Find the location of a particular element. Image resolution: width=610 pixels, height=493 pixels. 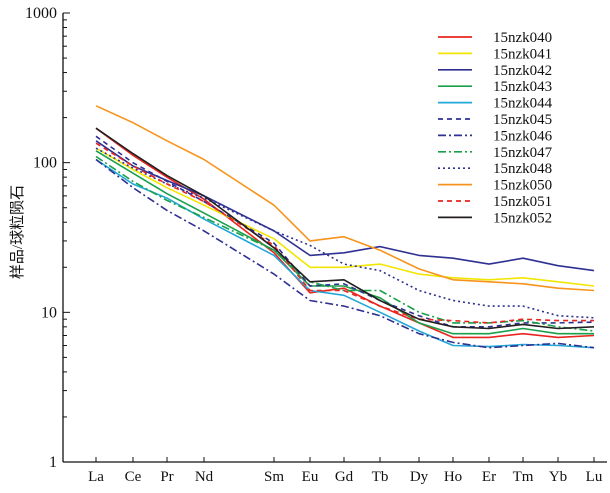

x-tick-label-pr: Pr is located at coordinates (166, 477).